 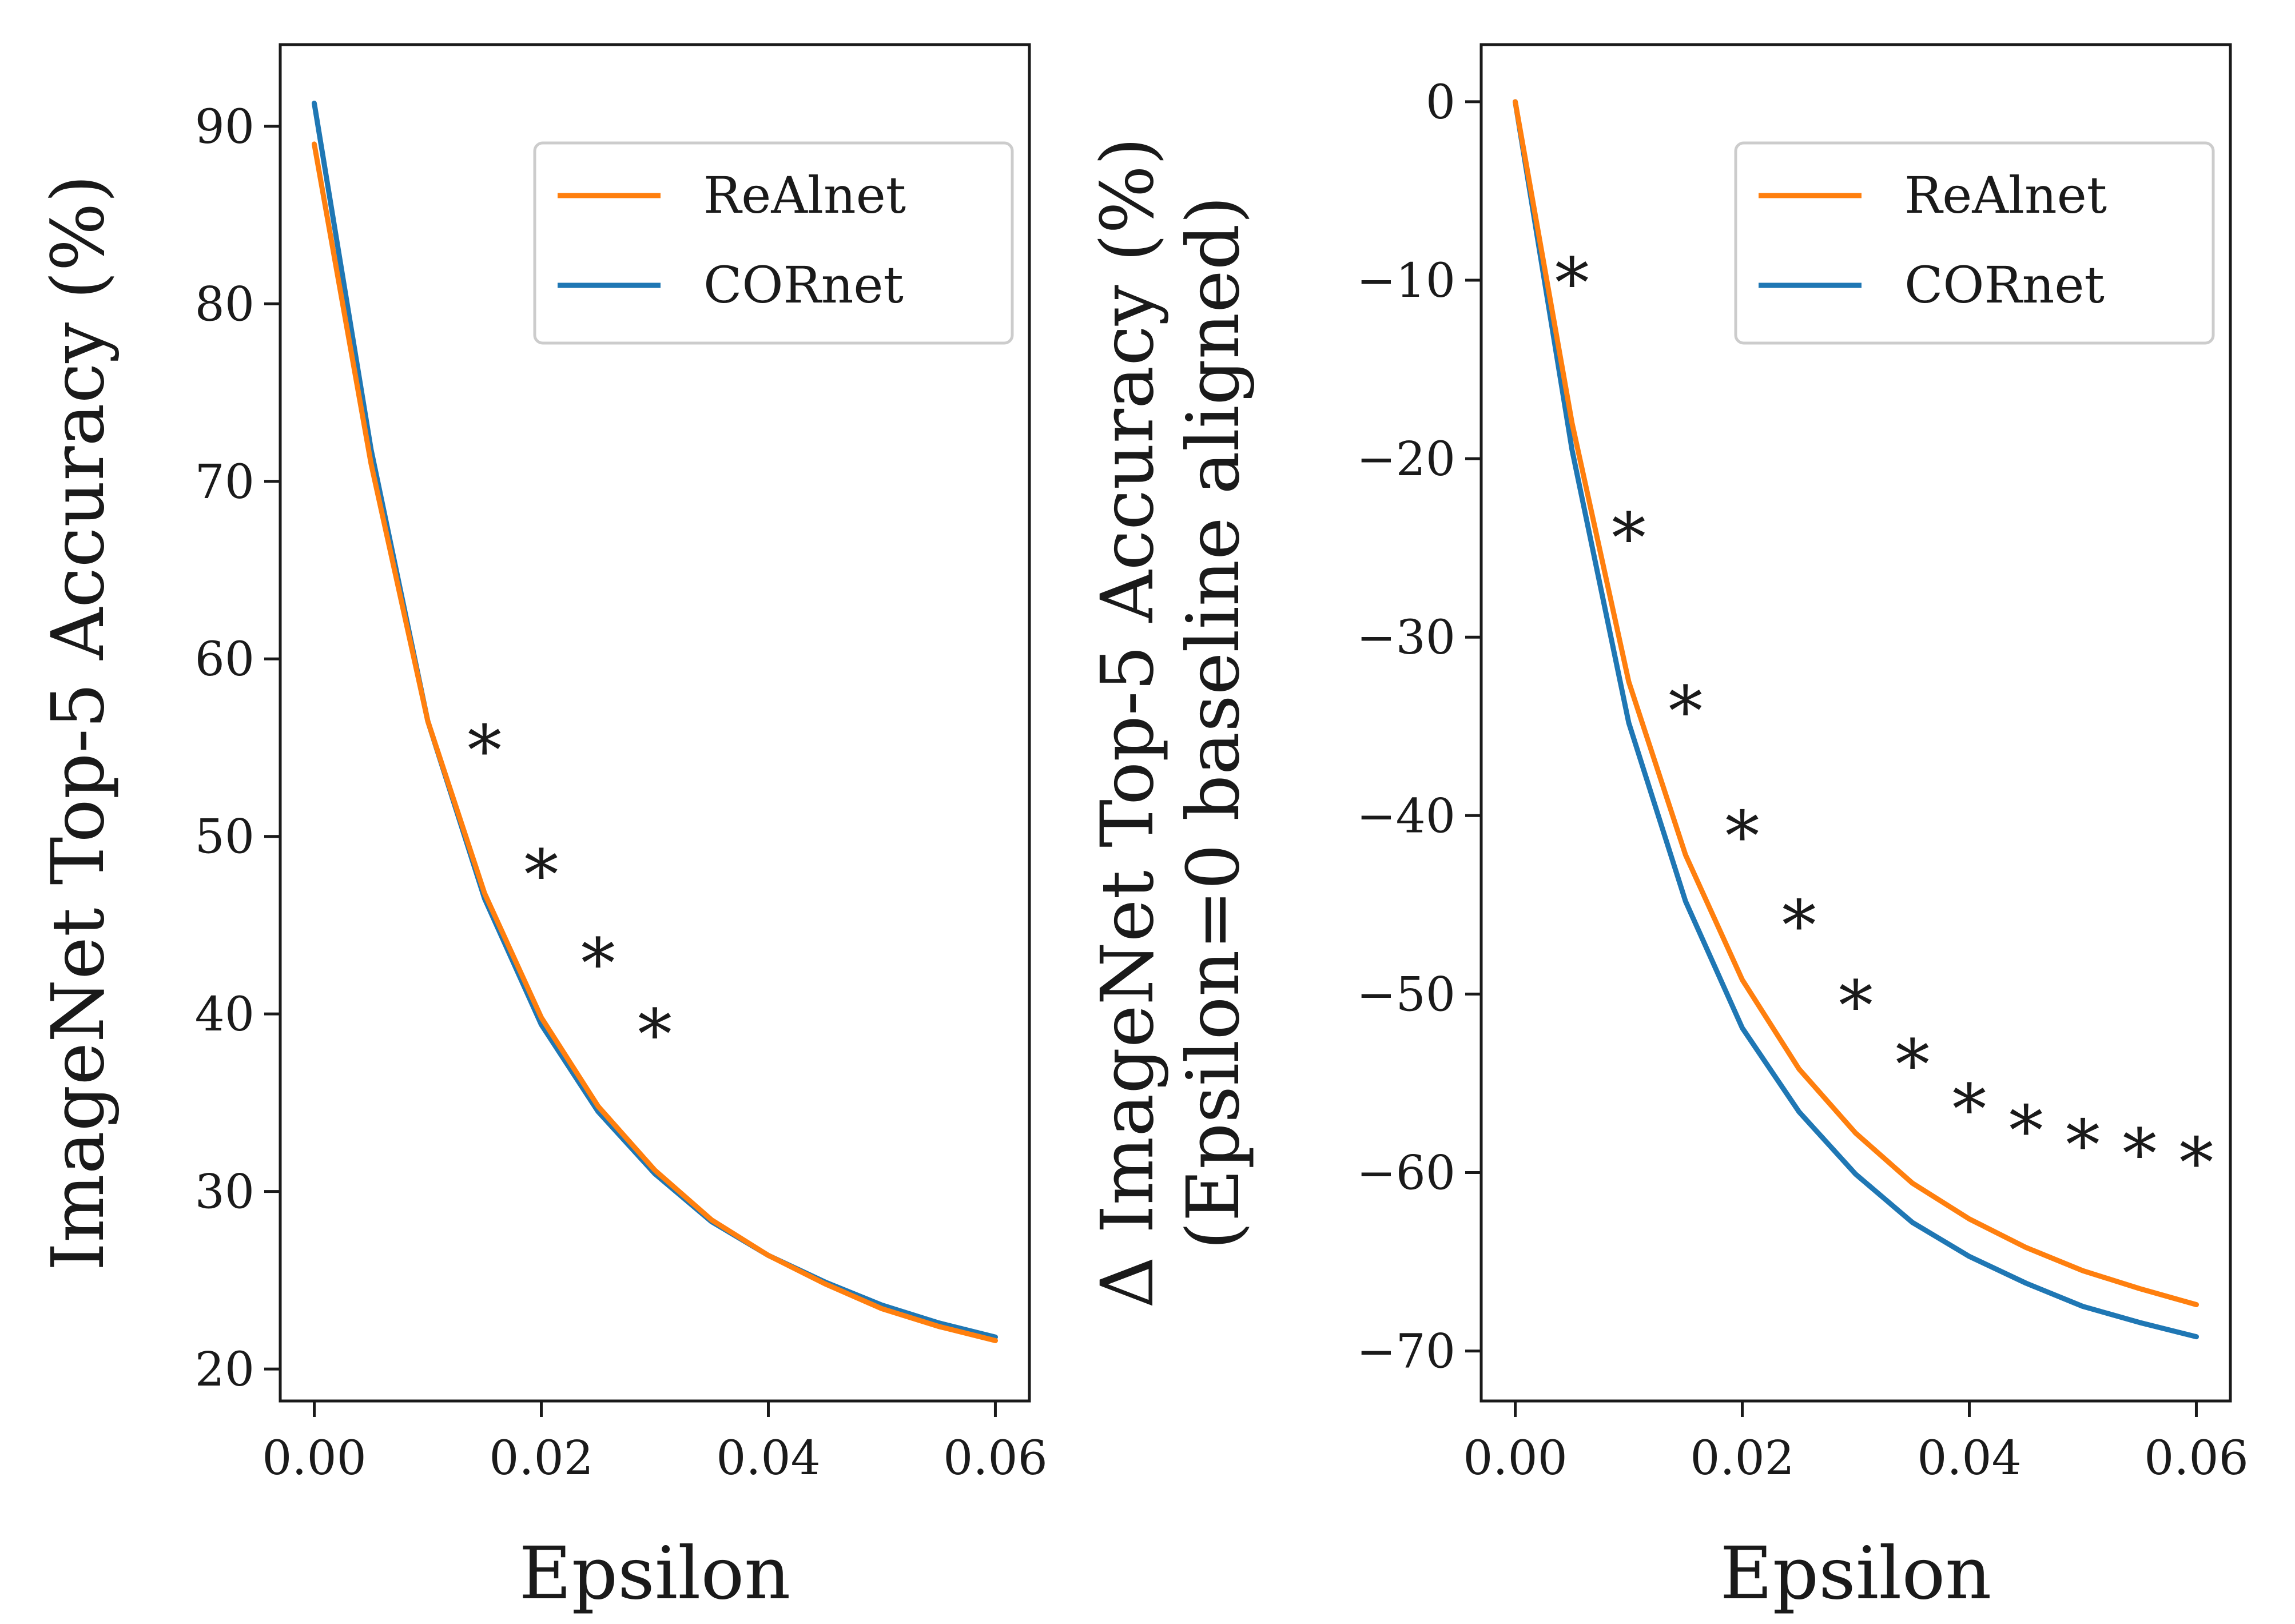 I want to click on y-tick-label: −70, so click(x=1406, y=1352).